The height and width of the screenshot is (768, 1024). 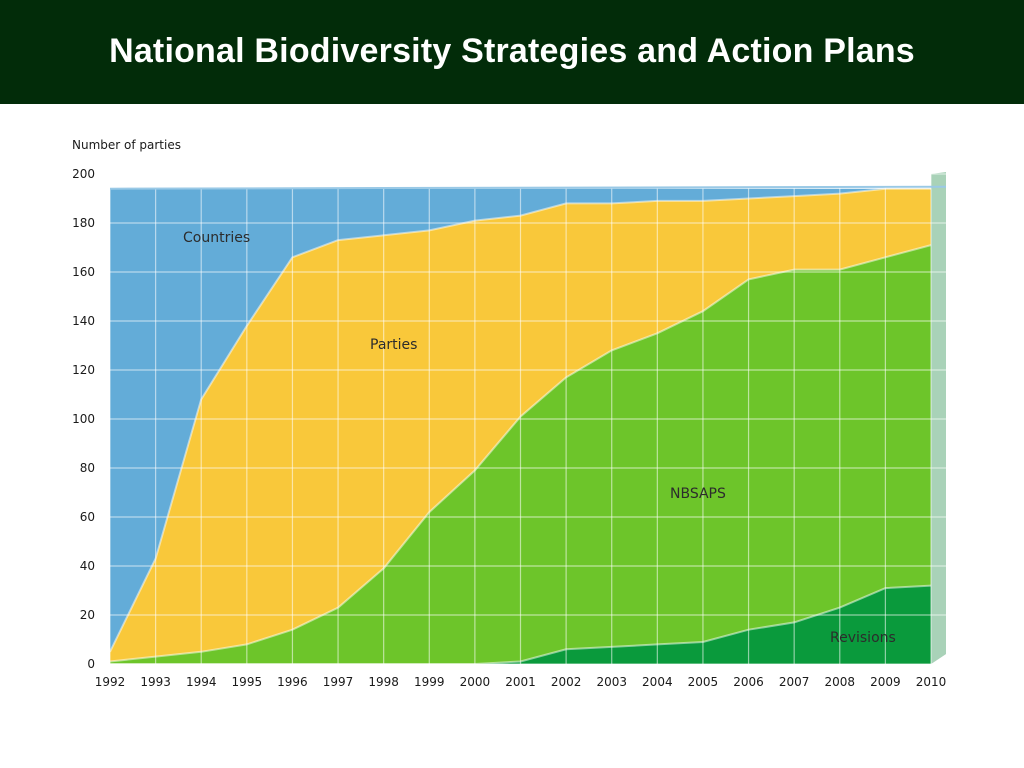 What do you see at coordinates (748, 682) in the screenshot?
I see `x-tick-label: 2006` at bounding box center [748, 682].